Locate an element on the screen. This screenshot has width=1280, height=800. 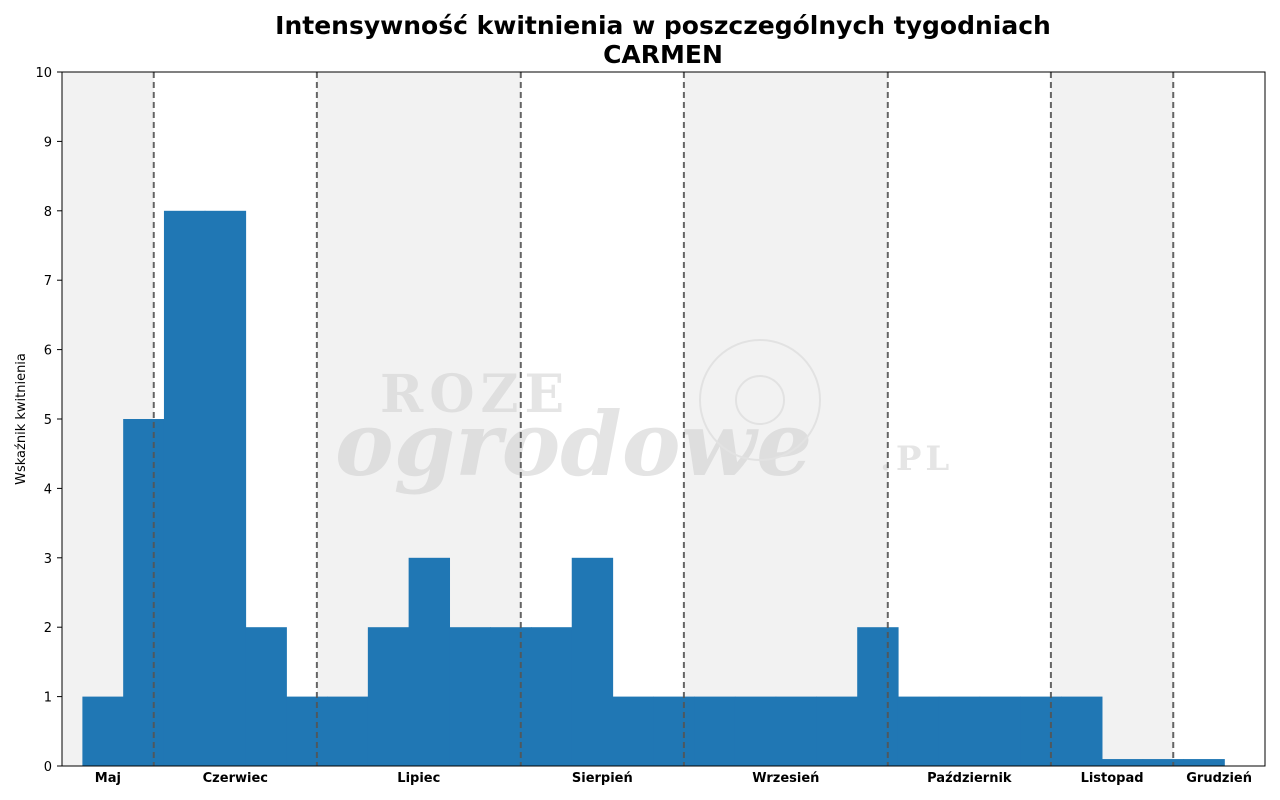
y-tick-label: 10 is located at coordinates (43, 73).